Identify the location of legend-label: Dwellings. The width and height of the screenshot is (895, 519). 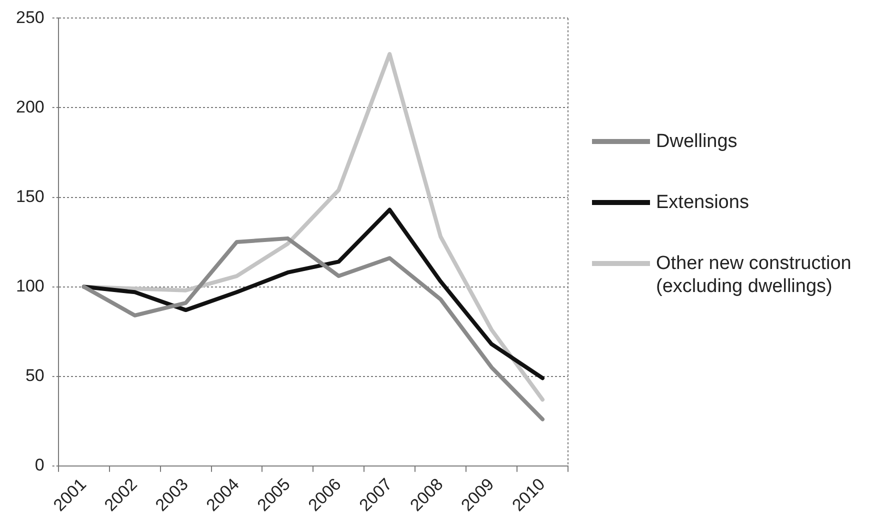
(697, 141).